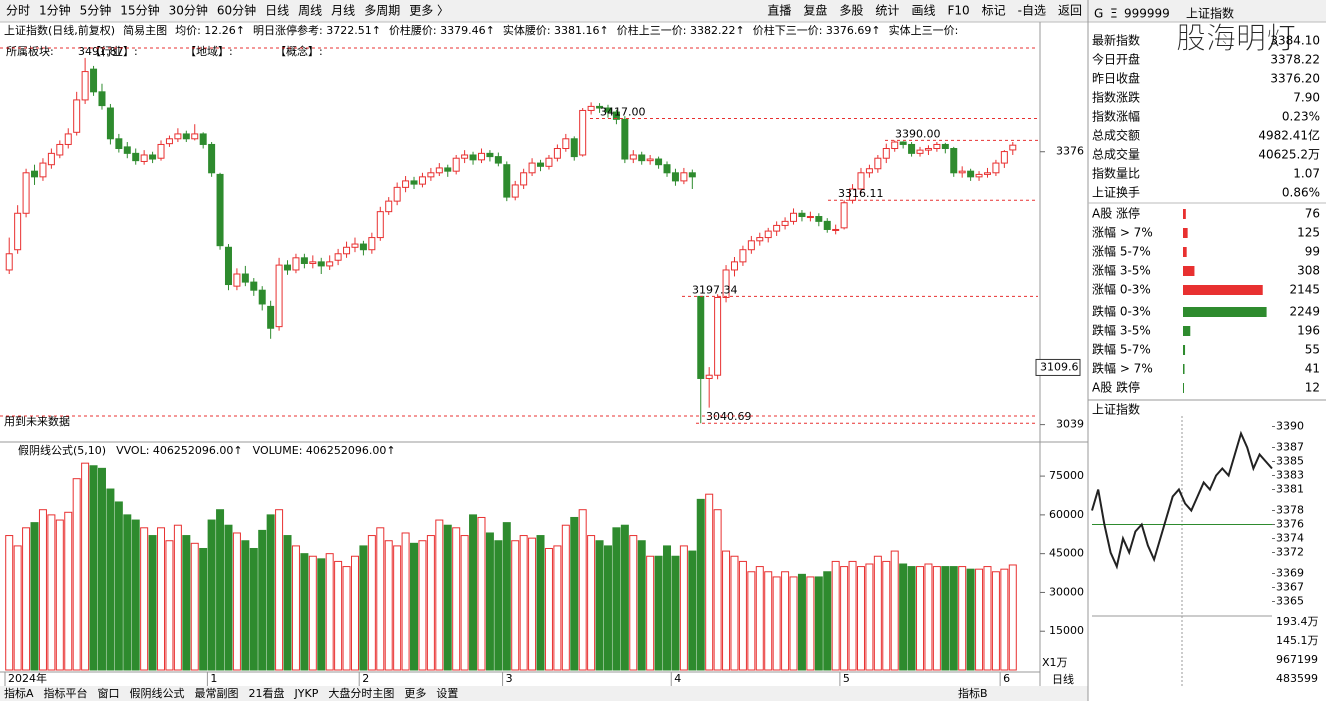  Describe the element at coordinates (343, 11) in the screenshot. I see `toolbar-tab: 月线` at that location.